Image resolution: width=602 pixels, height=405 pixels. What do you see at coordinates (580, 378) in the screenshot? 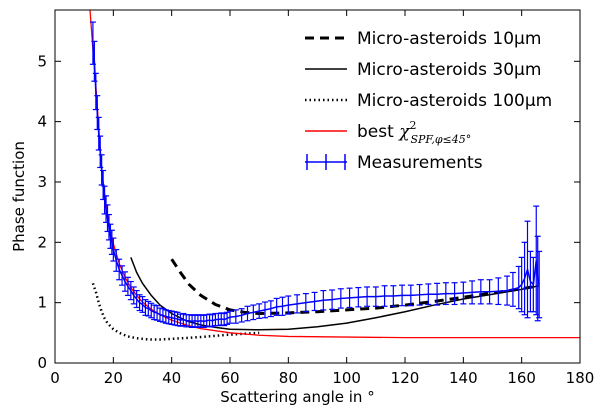
I see `x-tick-label: 180` at bounding box center [580, 378].